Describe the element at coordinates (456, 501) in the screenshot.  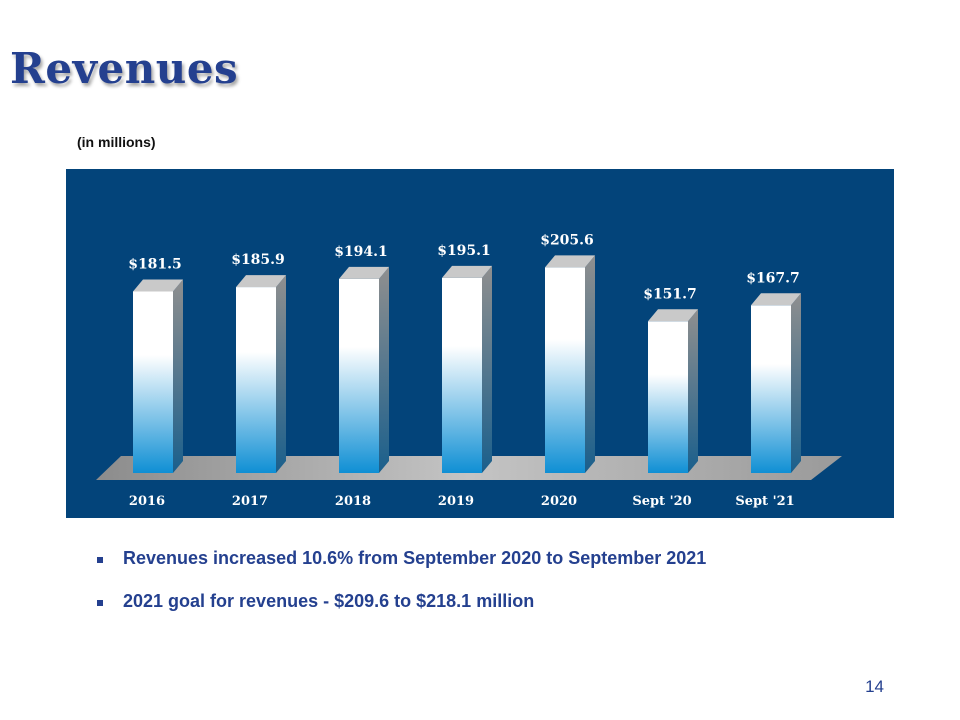
I see `category-label: 2019` at that location.